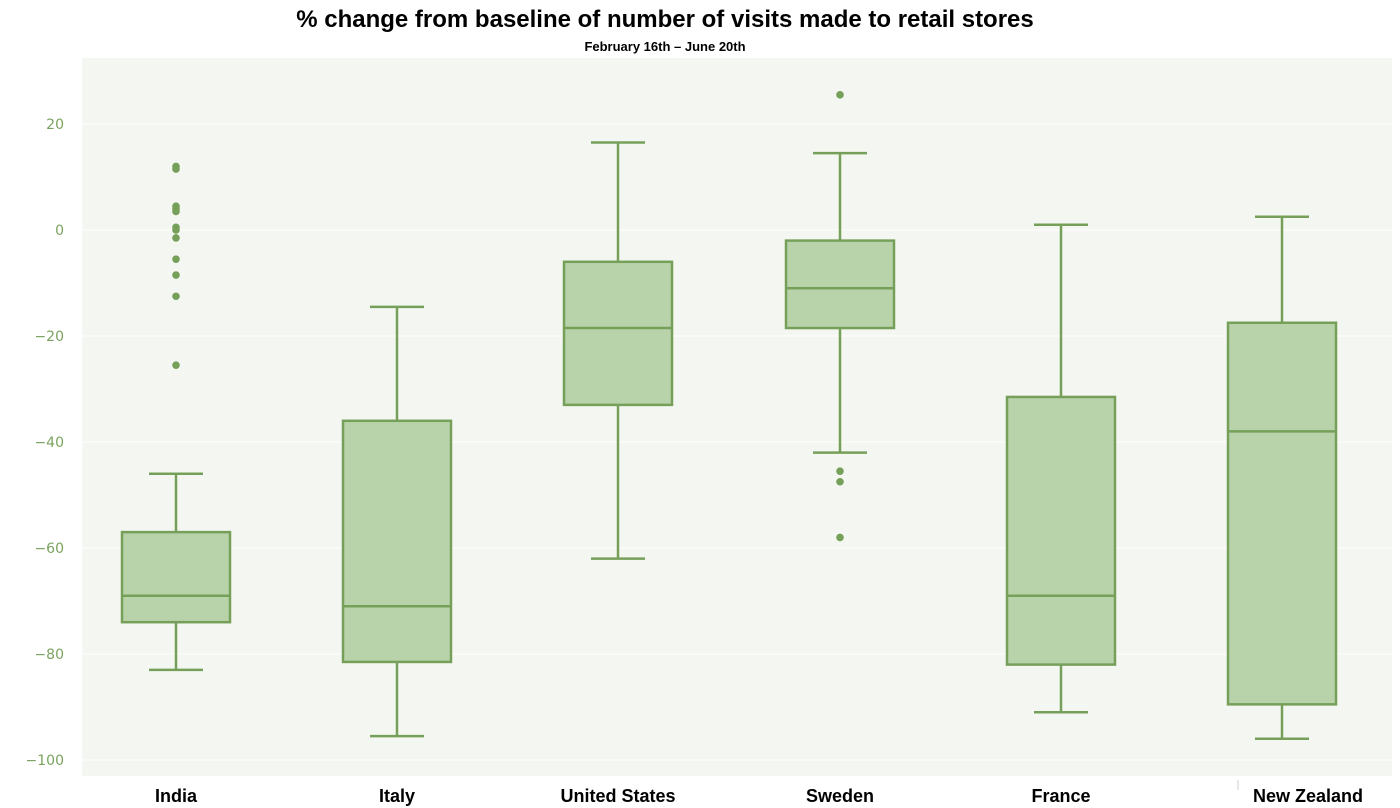  What do you see at coordinates (840, 796) in the screenshot?
I see `x-tick-label: Sweden` at bounding box center [840, 796].